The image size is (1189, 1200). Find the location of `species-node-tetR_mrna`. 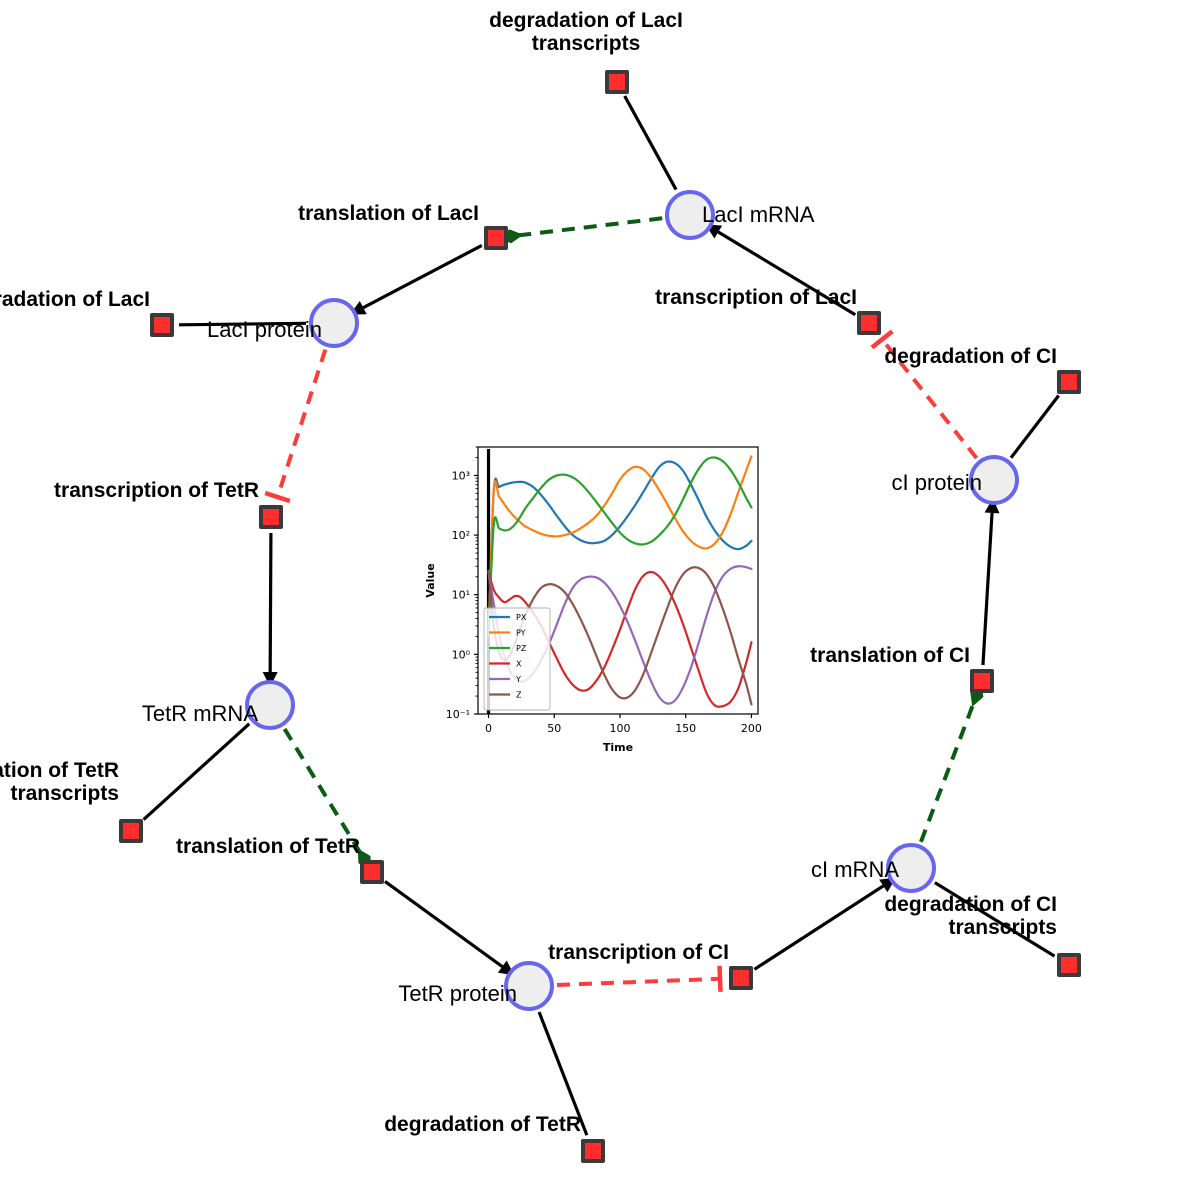

species-node-tetR_mrna is located at coordinates (270, 705).